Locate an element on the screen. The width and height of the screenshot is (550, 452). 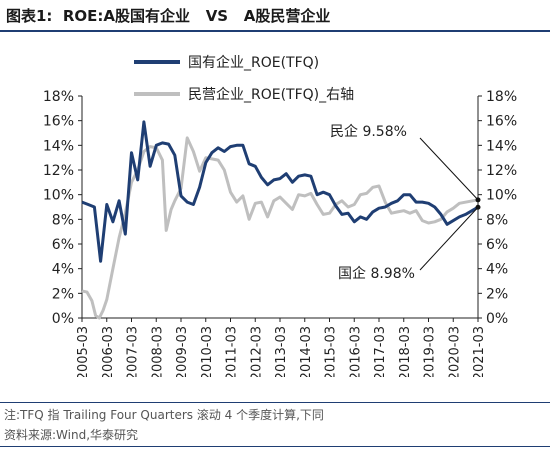
footer-divider is located at coordinates (275, 402).